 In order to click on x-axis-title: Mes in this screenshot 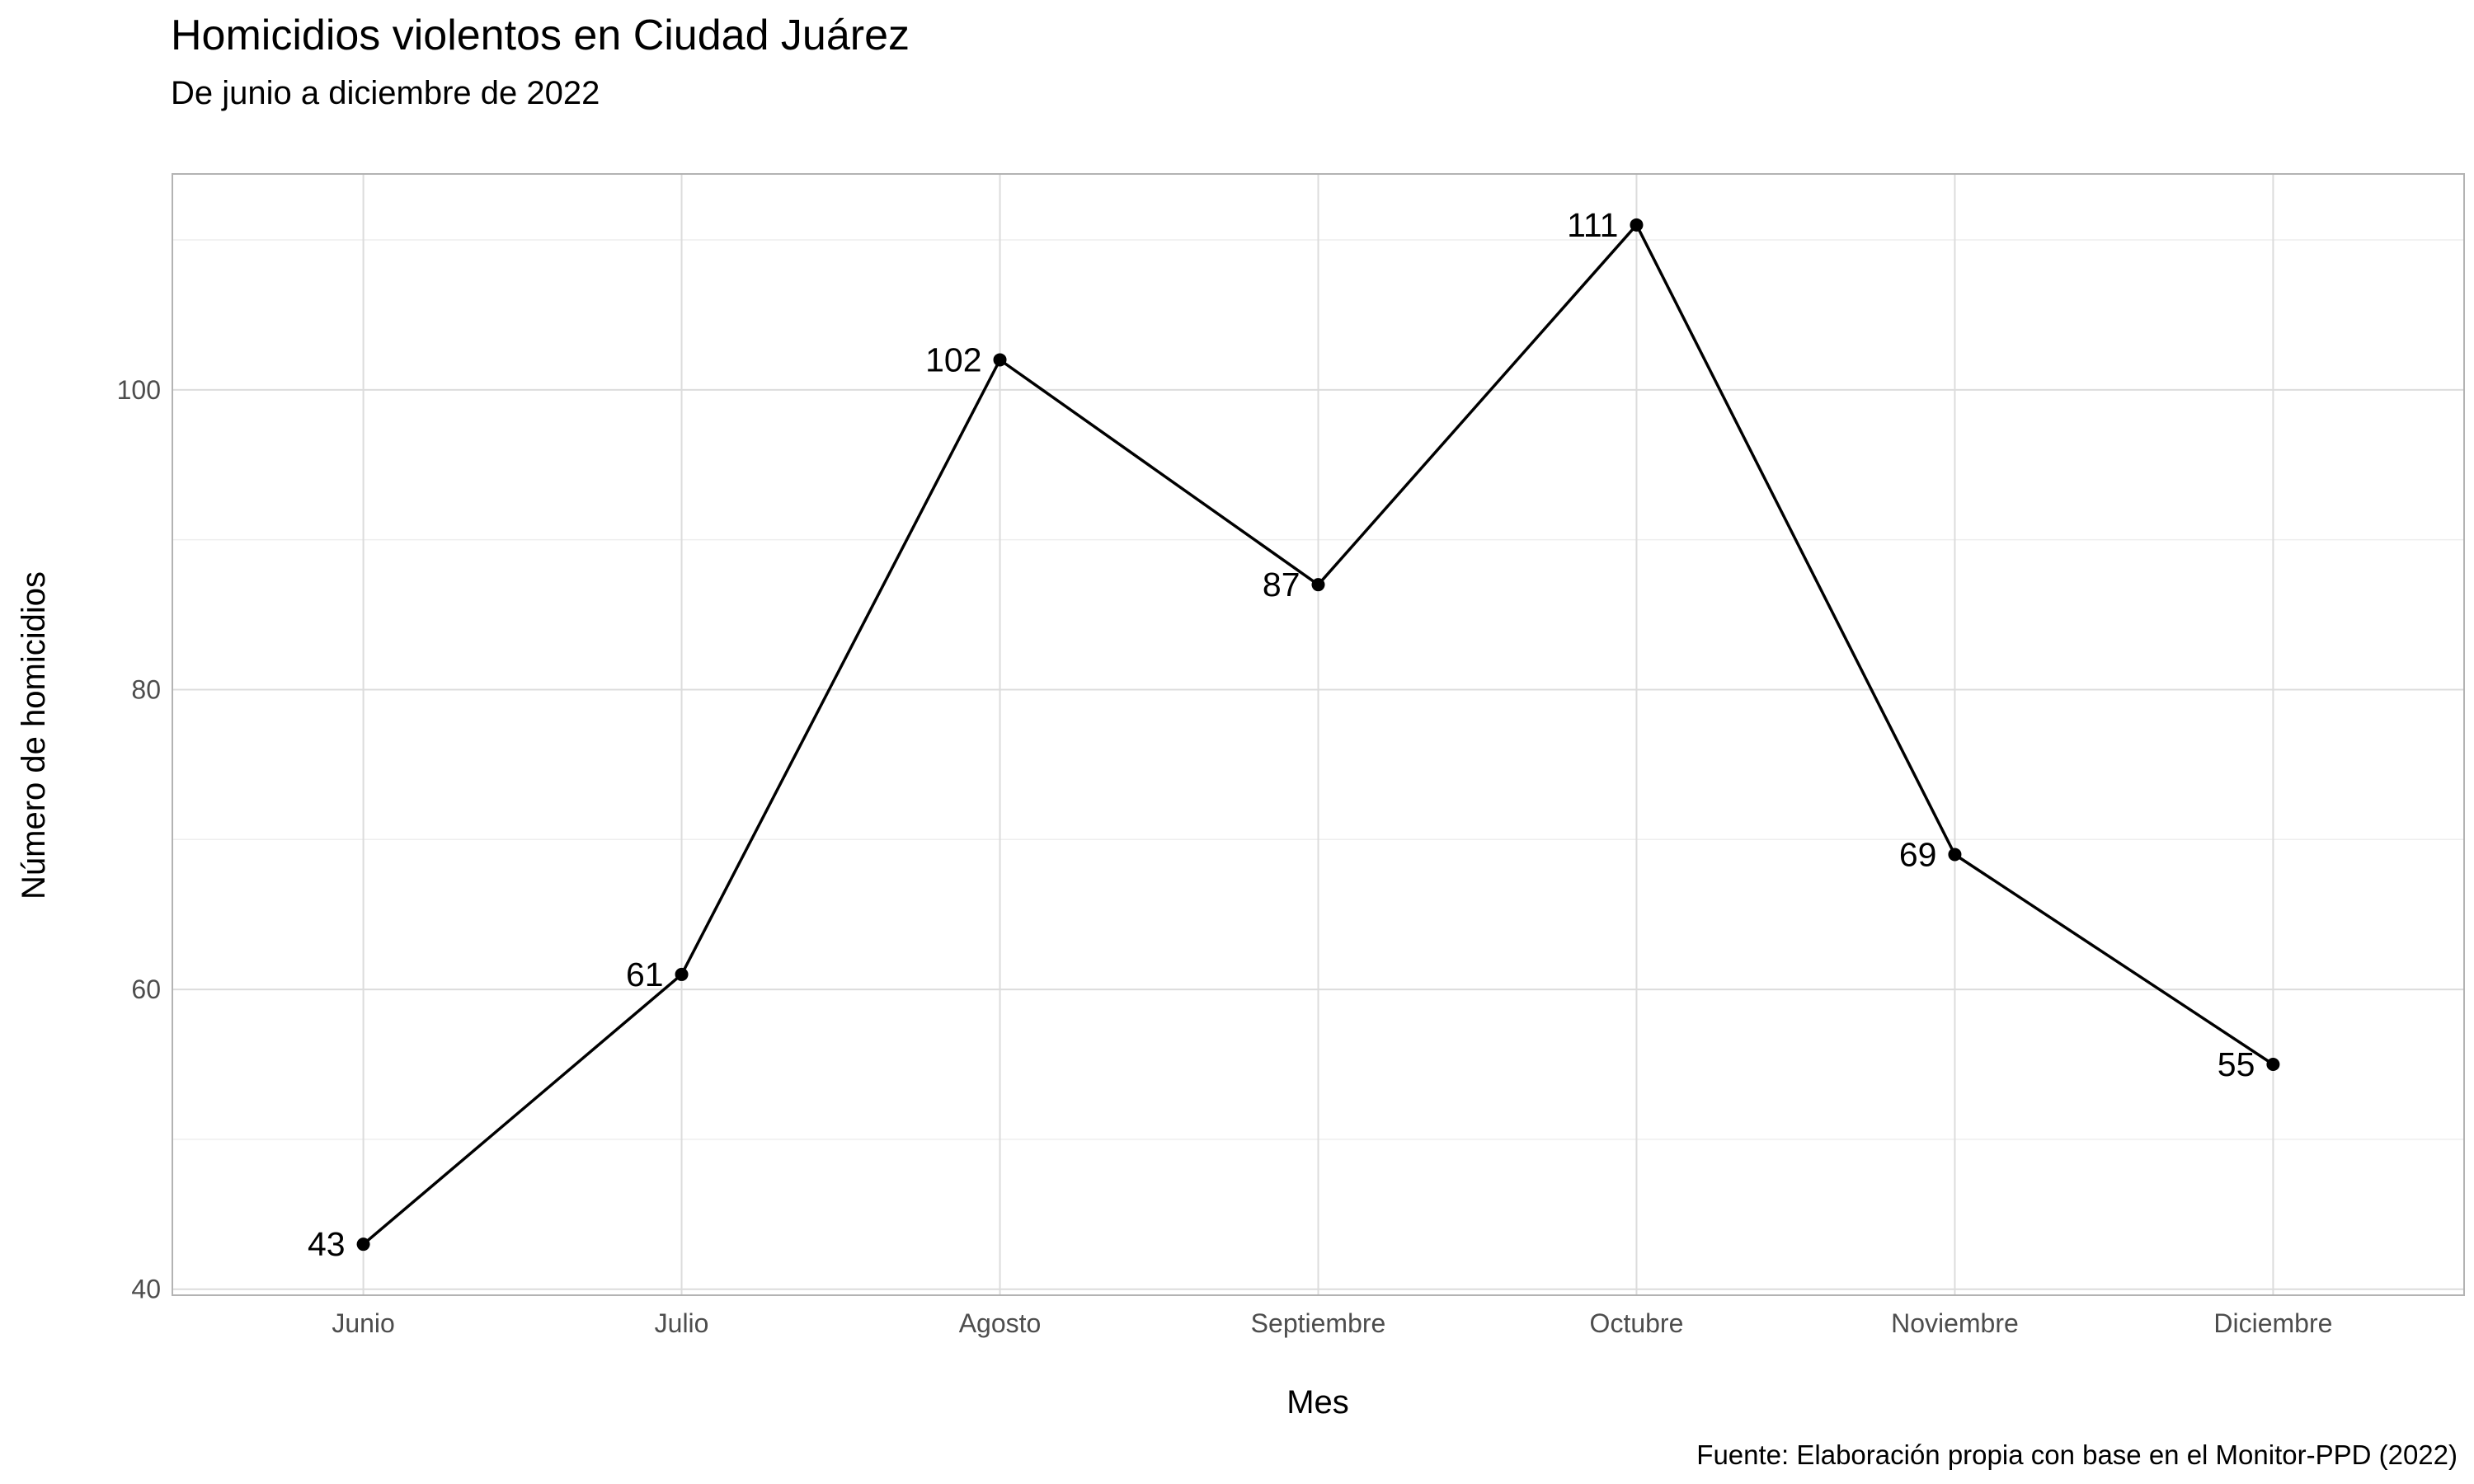, I will do `click(1317, 1402)`.